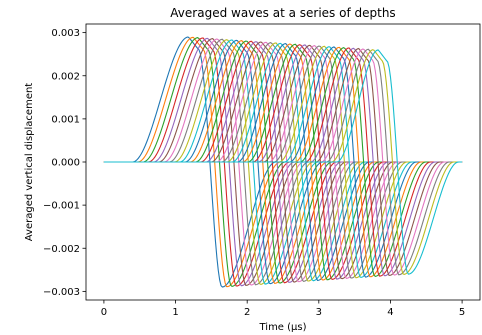 This screenshot has height=335, width=482. Describe the element at coordinates (104, 312) in the screenshot. I see `x-tick-label: 0` at that location.